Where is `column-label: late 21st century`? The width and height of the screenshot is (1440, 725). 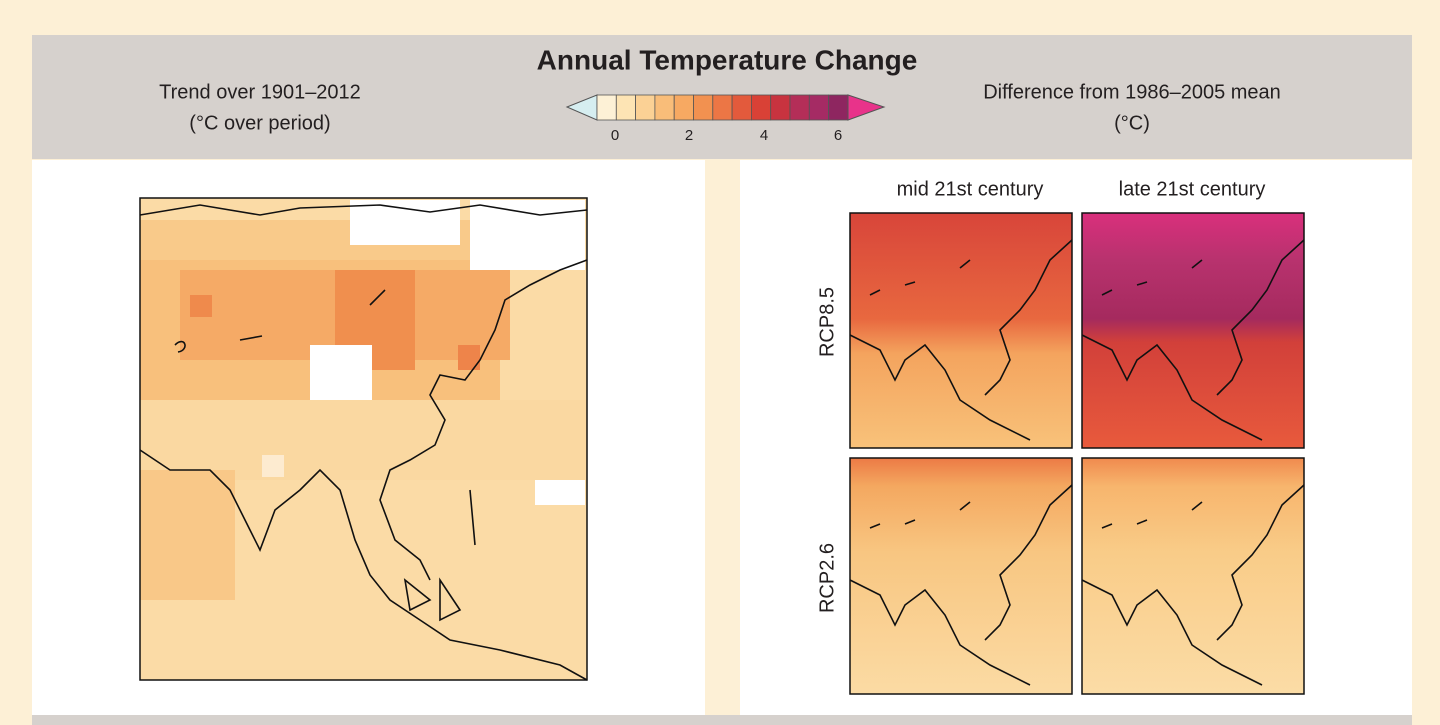
column-label: late 21st century is located at coordinates (1192, 189).